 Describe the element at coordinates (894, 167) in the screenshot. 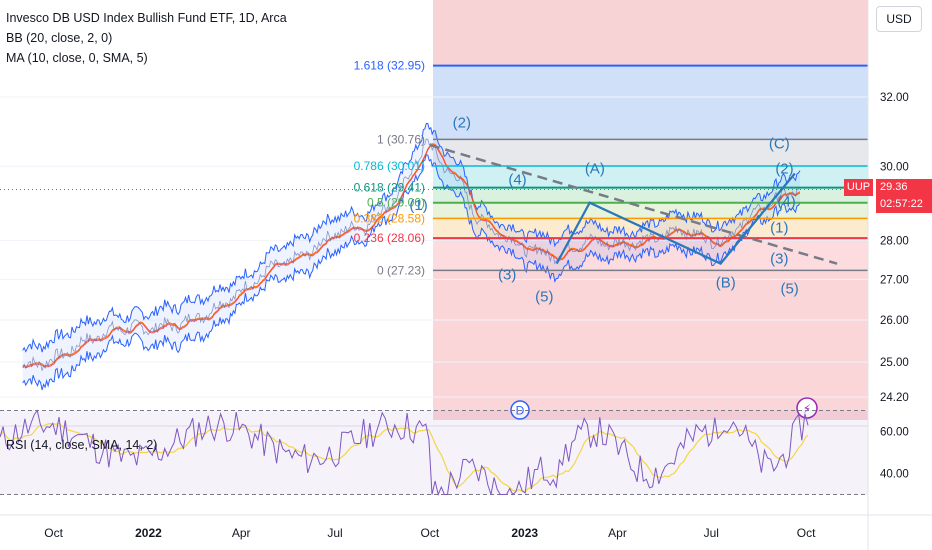

I see `y-tick-label: 30.00` at that location.